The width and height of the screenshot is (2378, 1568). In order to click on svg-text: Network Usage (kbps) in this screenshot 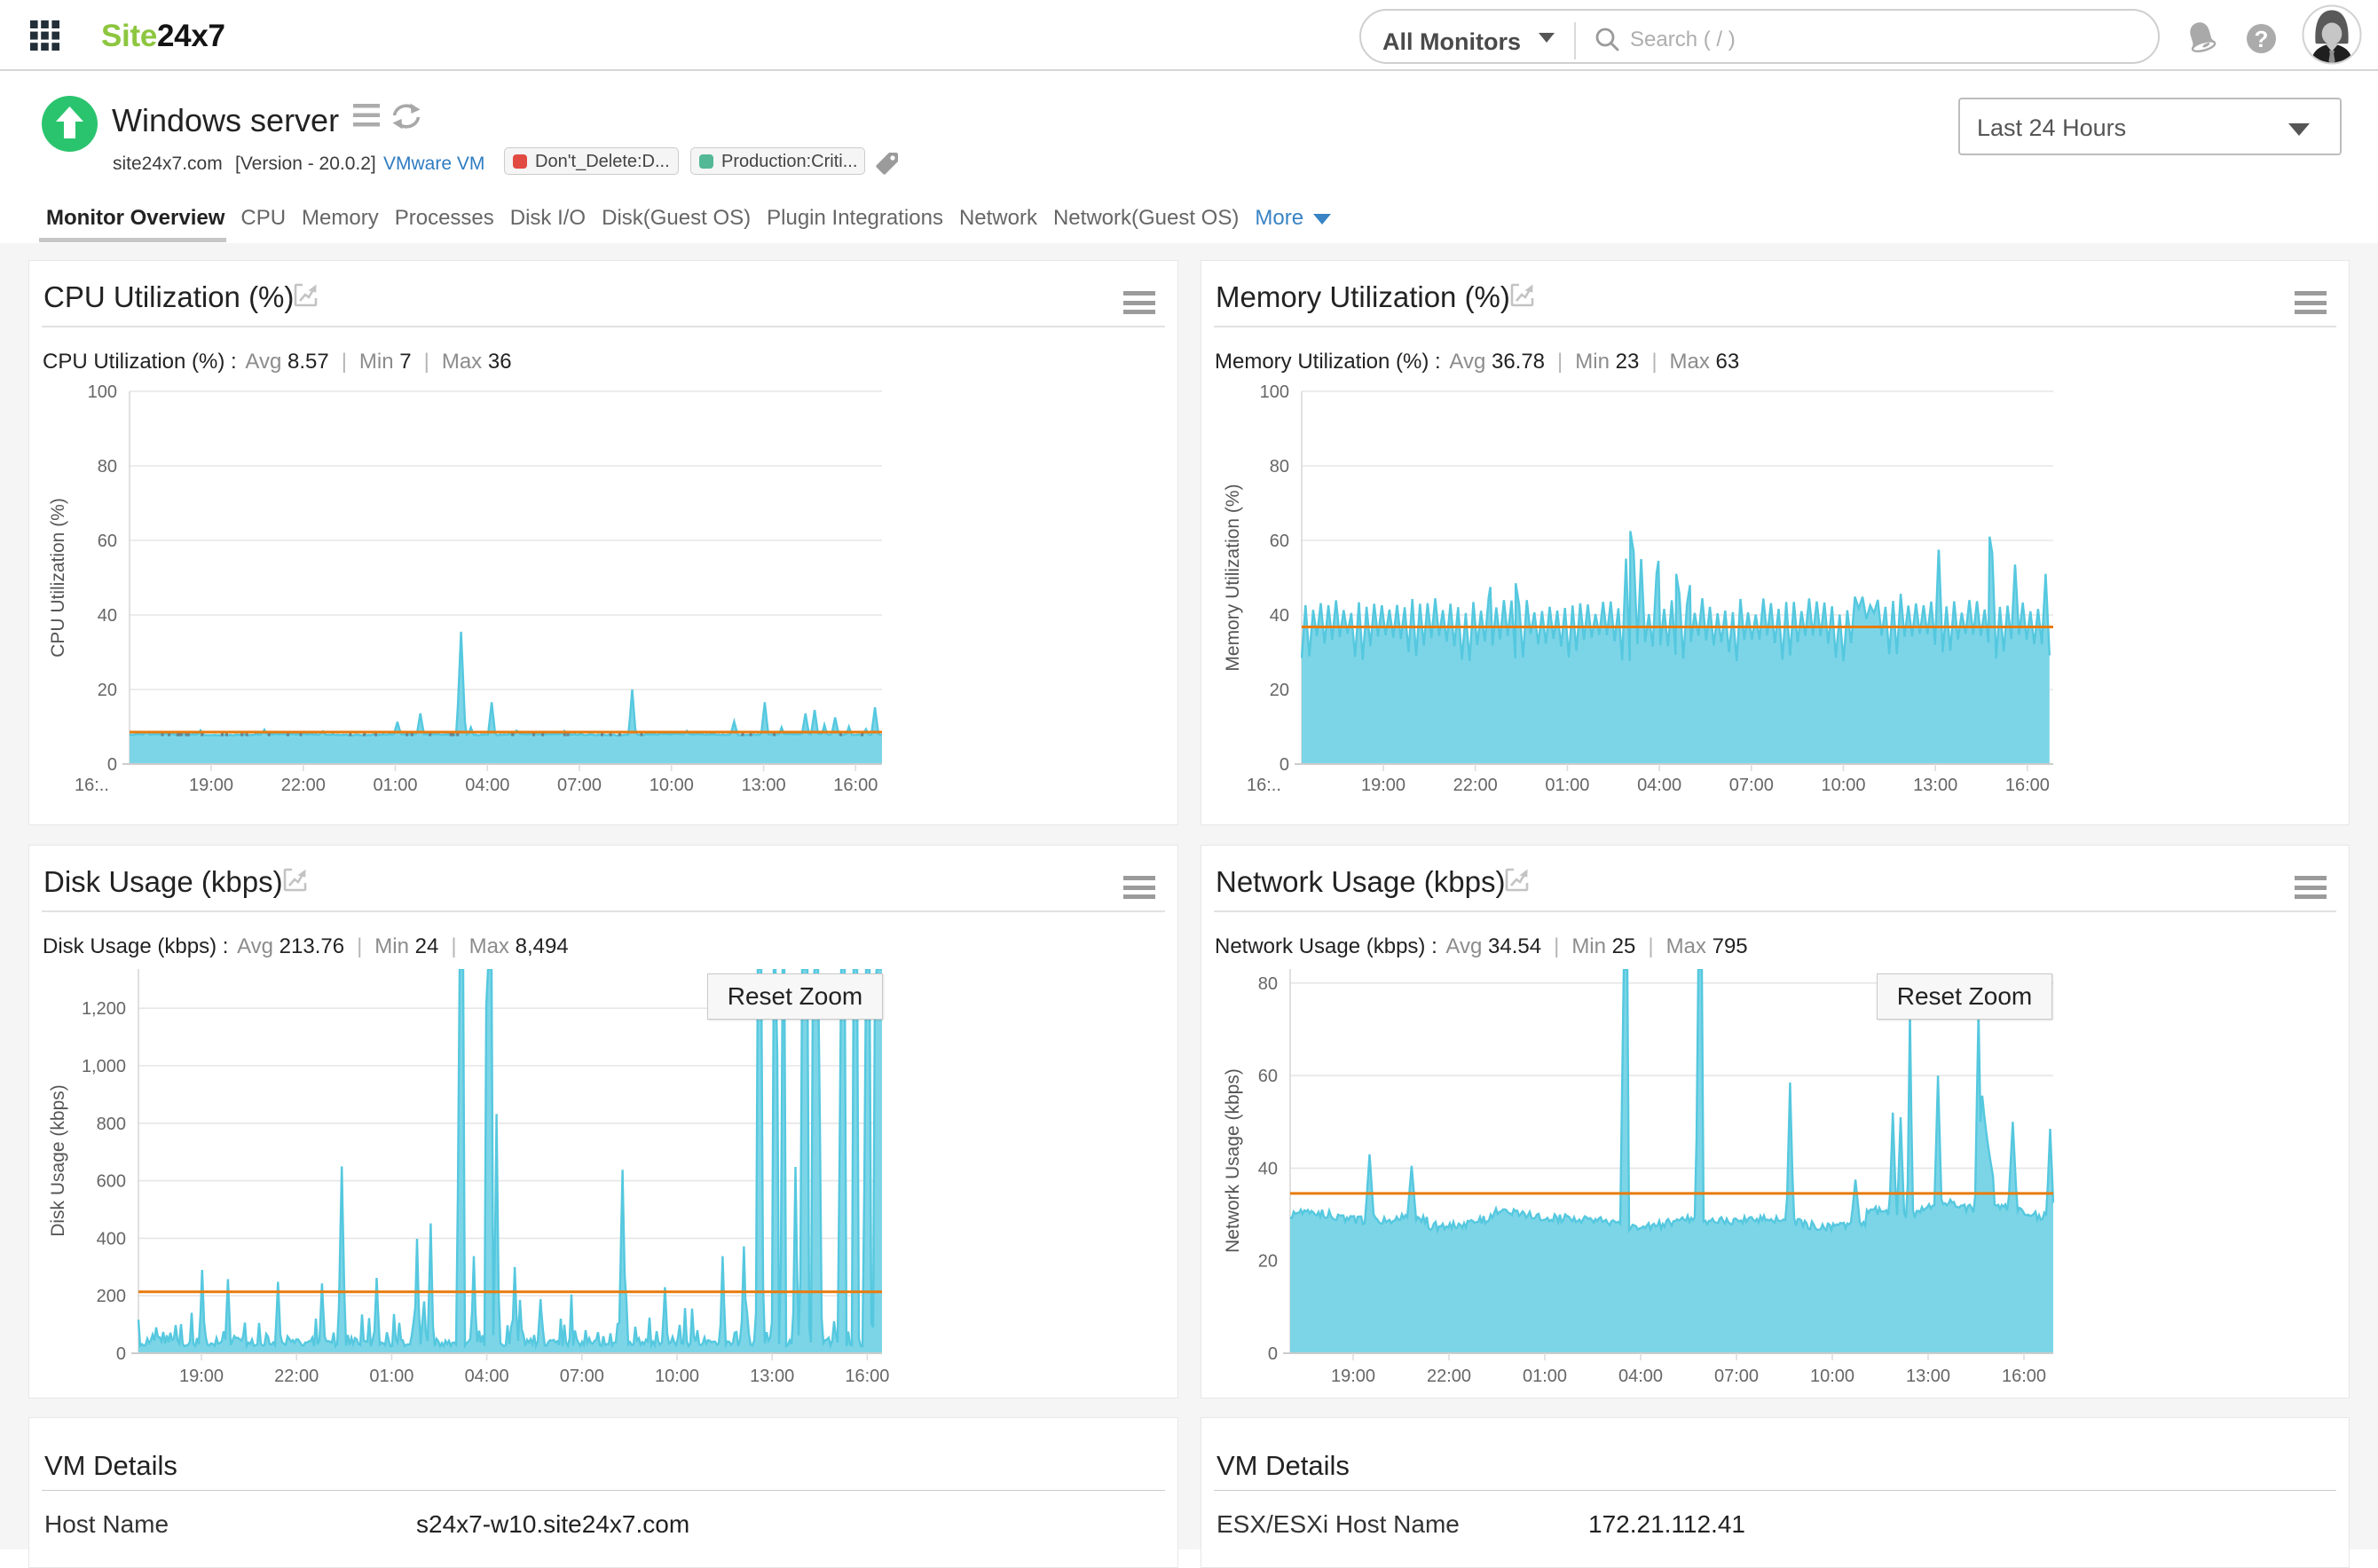, I will do `click(1233, 1161)`.